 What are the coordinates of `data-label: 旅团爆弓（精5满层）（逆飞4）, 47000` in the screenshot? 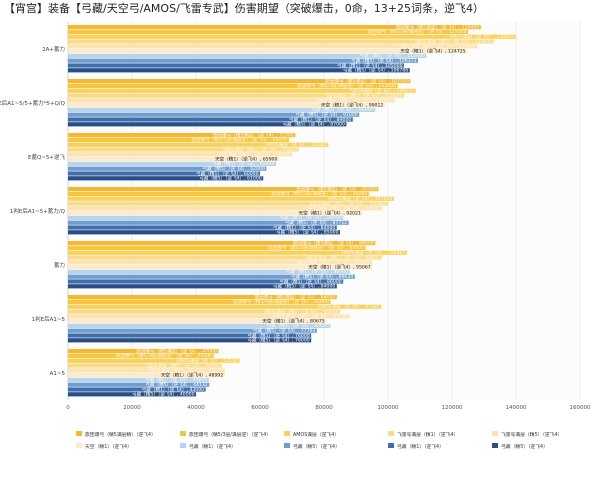 It's located at (176, 350).